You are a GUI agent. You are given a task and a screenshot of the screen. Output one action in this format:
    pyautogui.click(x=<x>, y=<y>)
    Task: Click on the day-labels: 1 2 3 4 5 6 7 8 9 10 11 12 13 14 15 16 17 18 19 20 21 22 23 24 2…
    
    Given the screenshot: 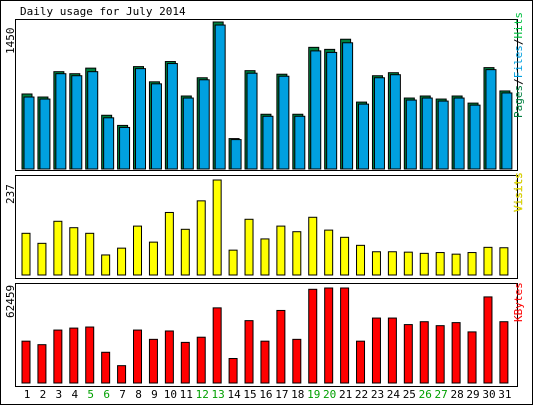 What is the action you would take?
    pyautogui.click(x=268, y=394)
    